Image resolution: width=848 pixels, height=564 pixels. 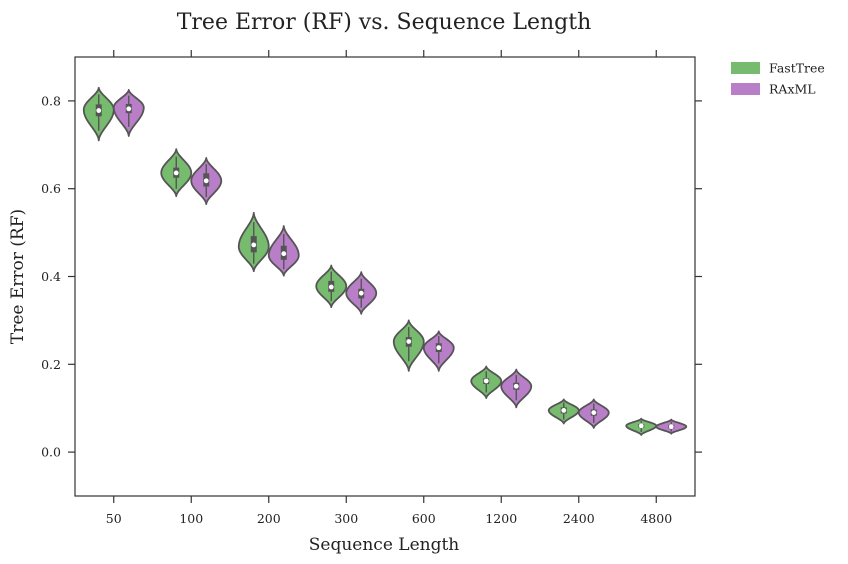 I want to click on legend-label-fasttree: FastTree, so click(x=797, y=68).